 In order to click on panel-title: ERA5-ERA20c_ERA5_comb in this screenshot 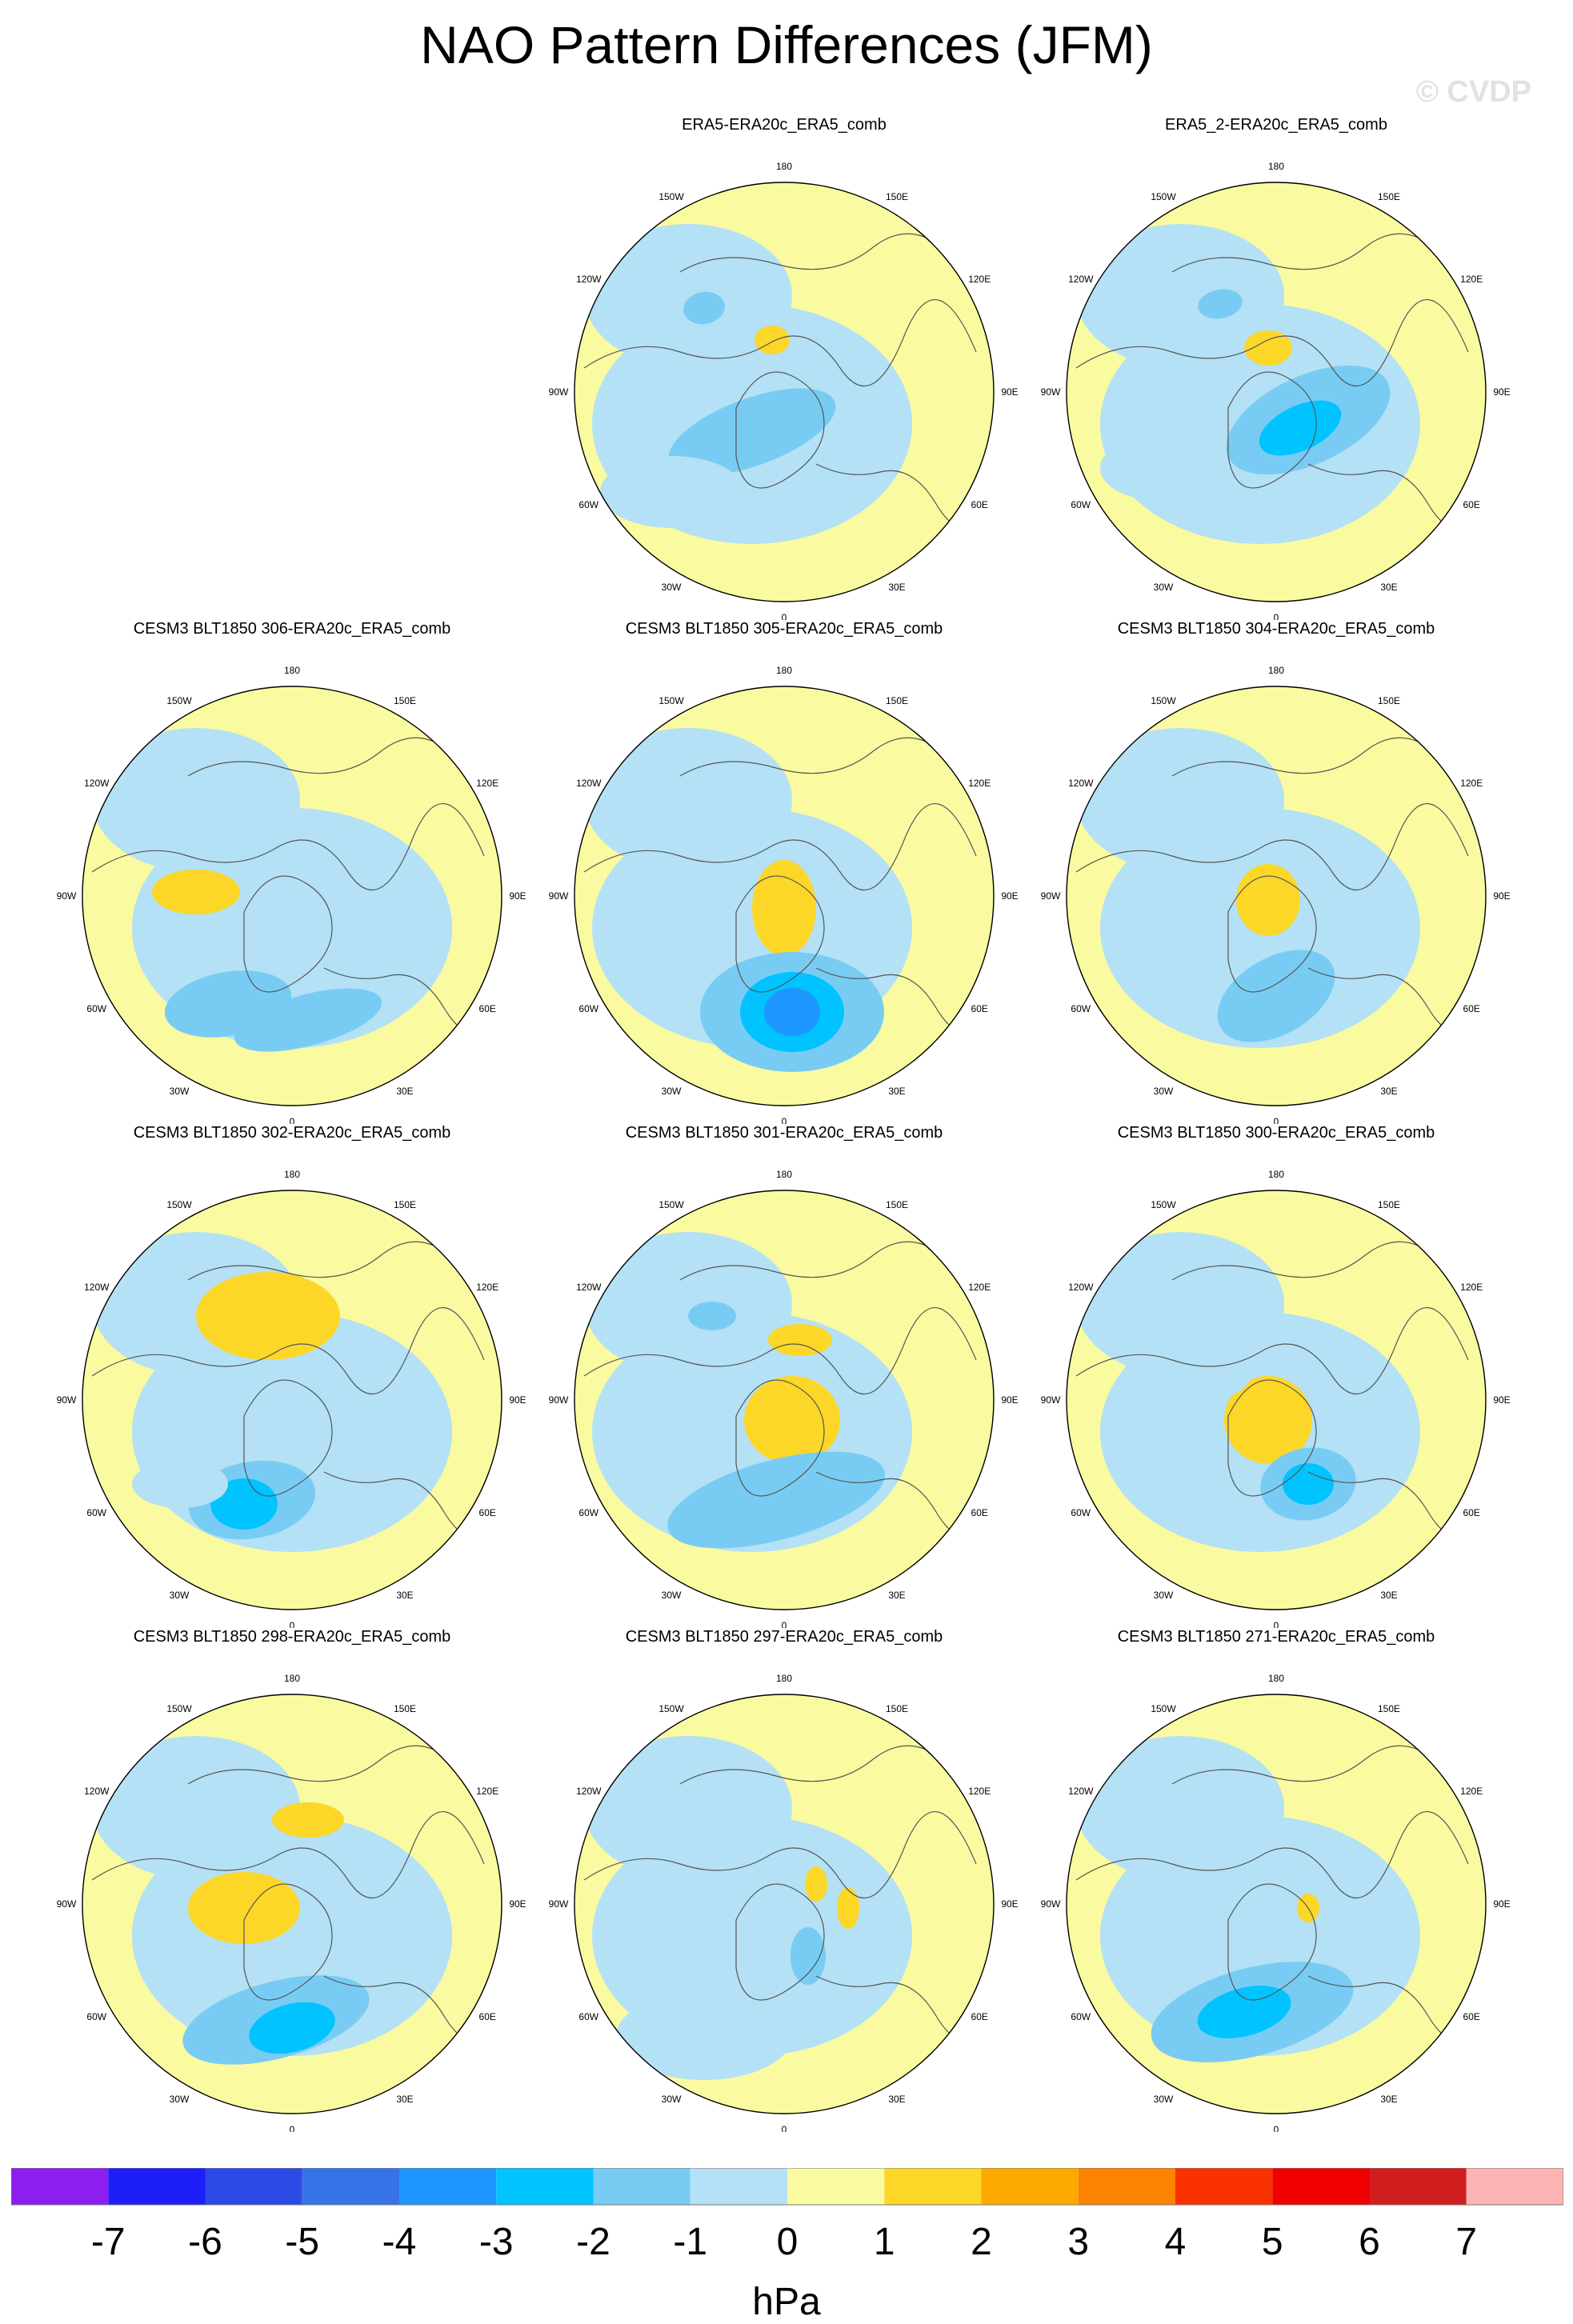, I will do `click(784, 125)`.